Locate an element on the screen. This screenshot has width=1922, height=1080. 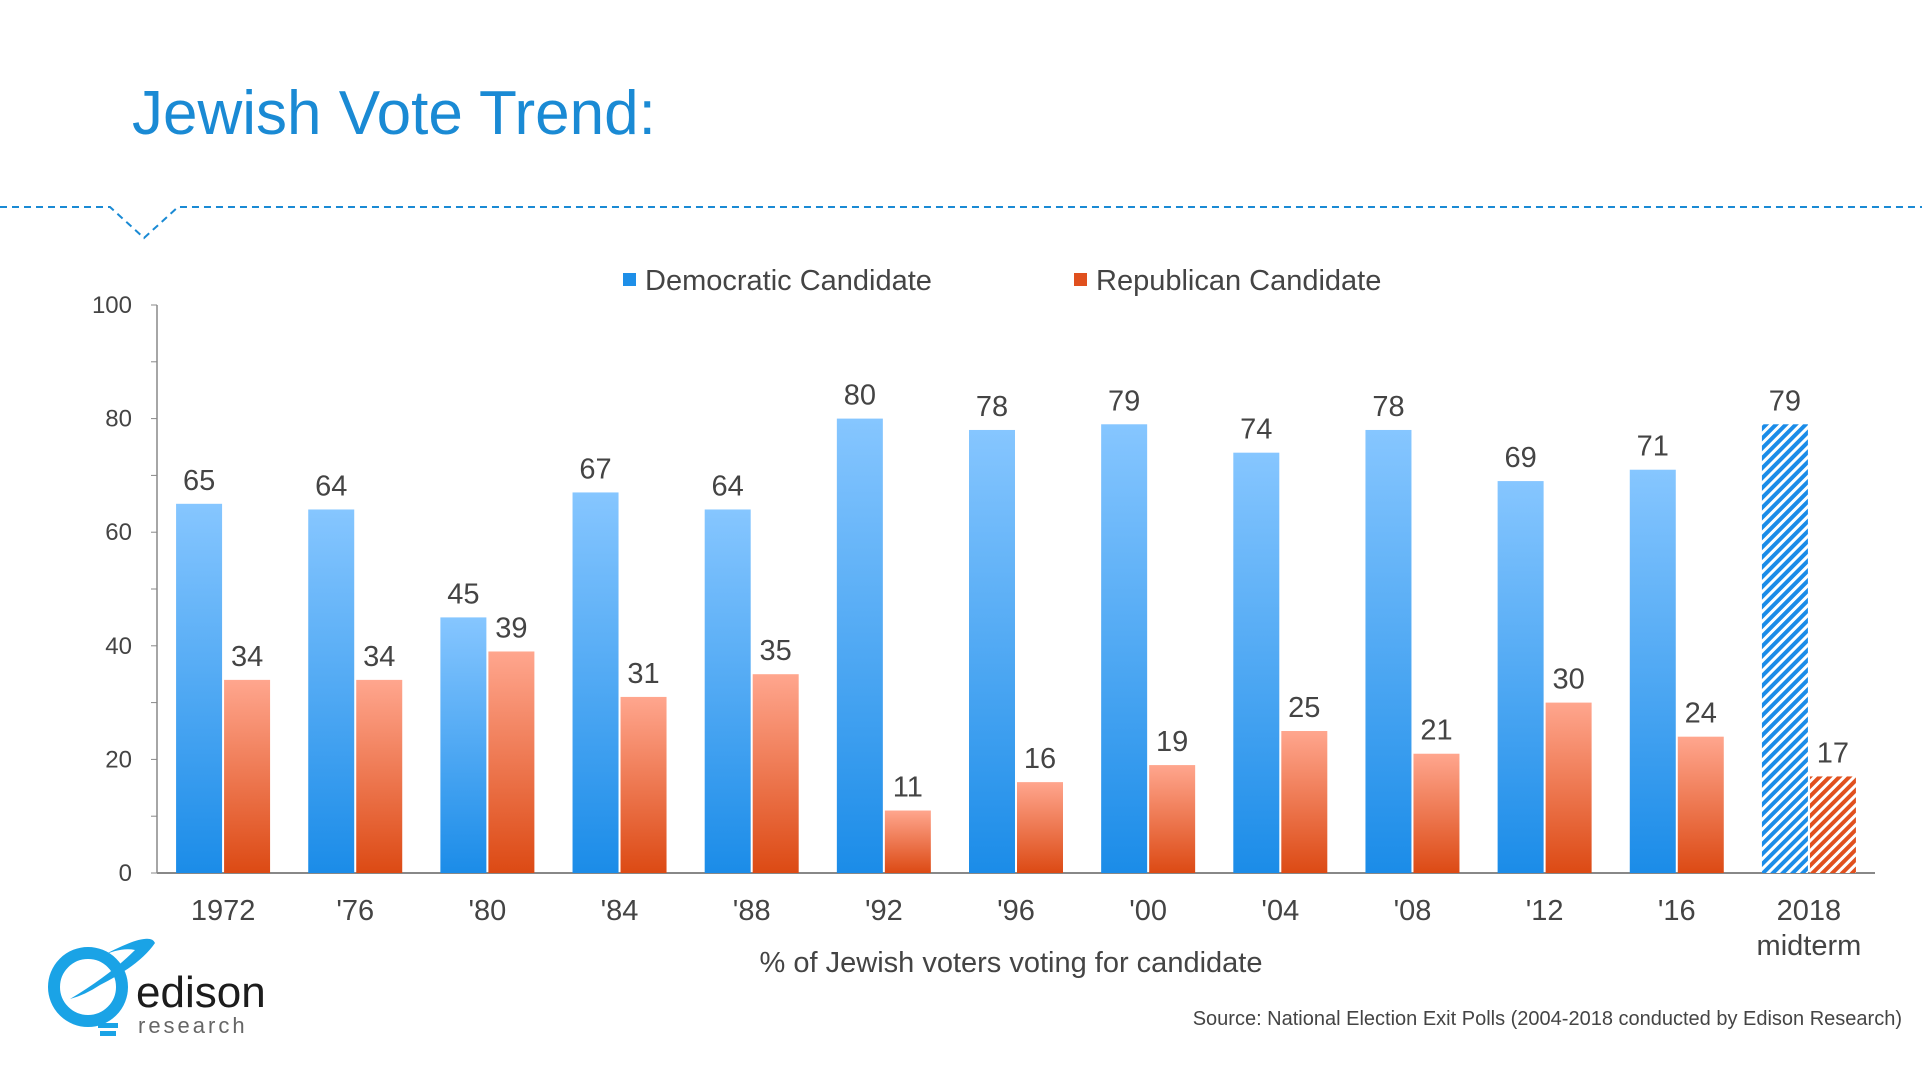
x-axis-title: % of Jewish voters voting for candidate is located at coordinates (1011, 963).